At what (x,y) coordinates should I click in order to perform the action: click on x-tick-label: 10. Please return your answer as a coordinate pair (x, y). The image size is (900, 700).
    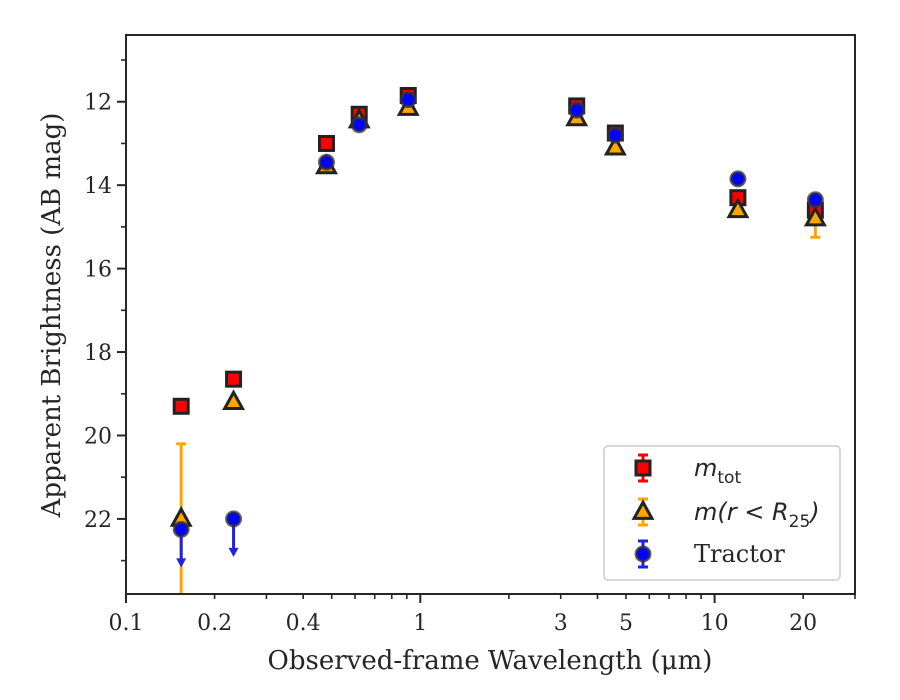
    Looking at the image, I should click on (715, 623).